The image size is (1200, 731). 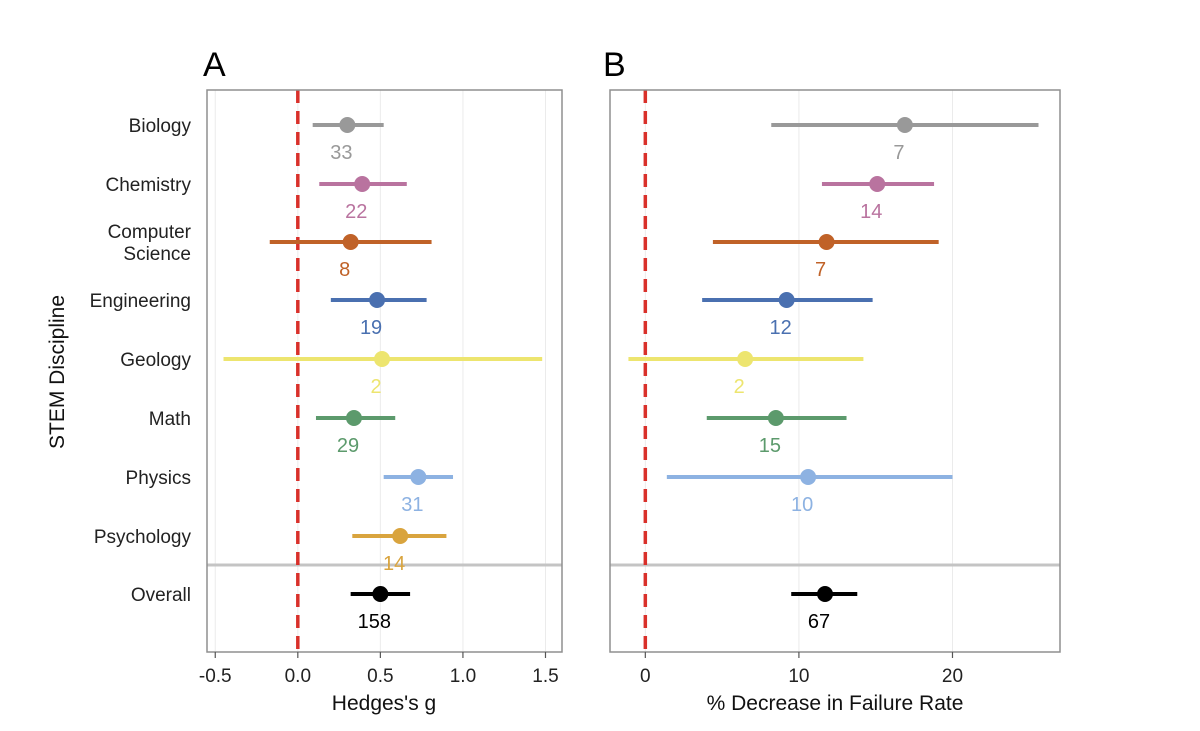 What do you see at coordinates (820, 270) in the screenshot?
I see `sample-size-label-computer-science: 7` at bounding box center [820, 270].